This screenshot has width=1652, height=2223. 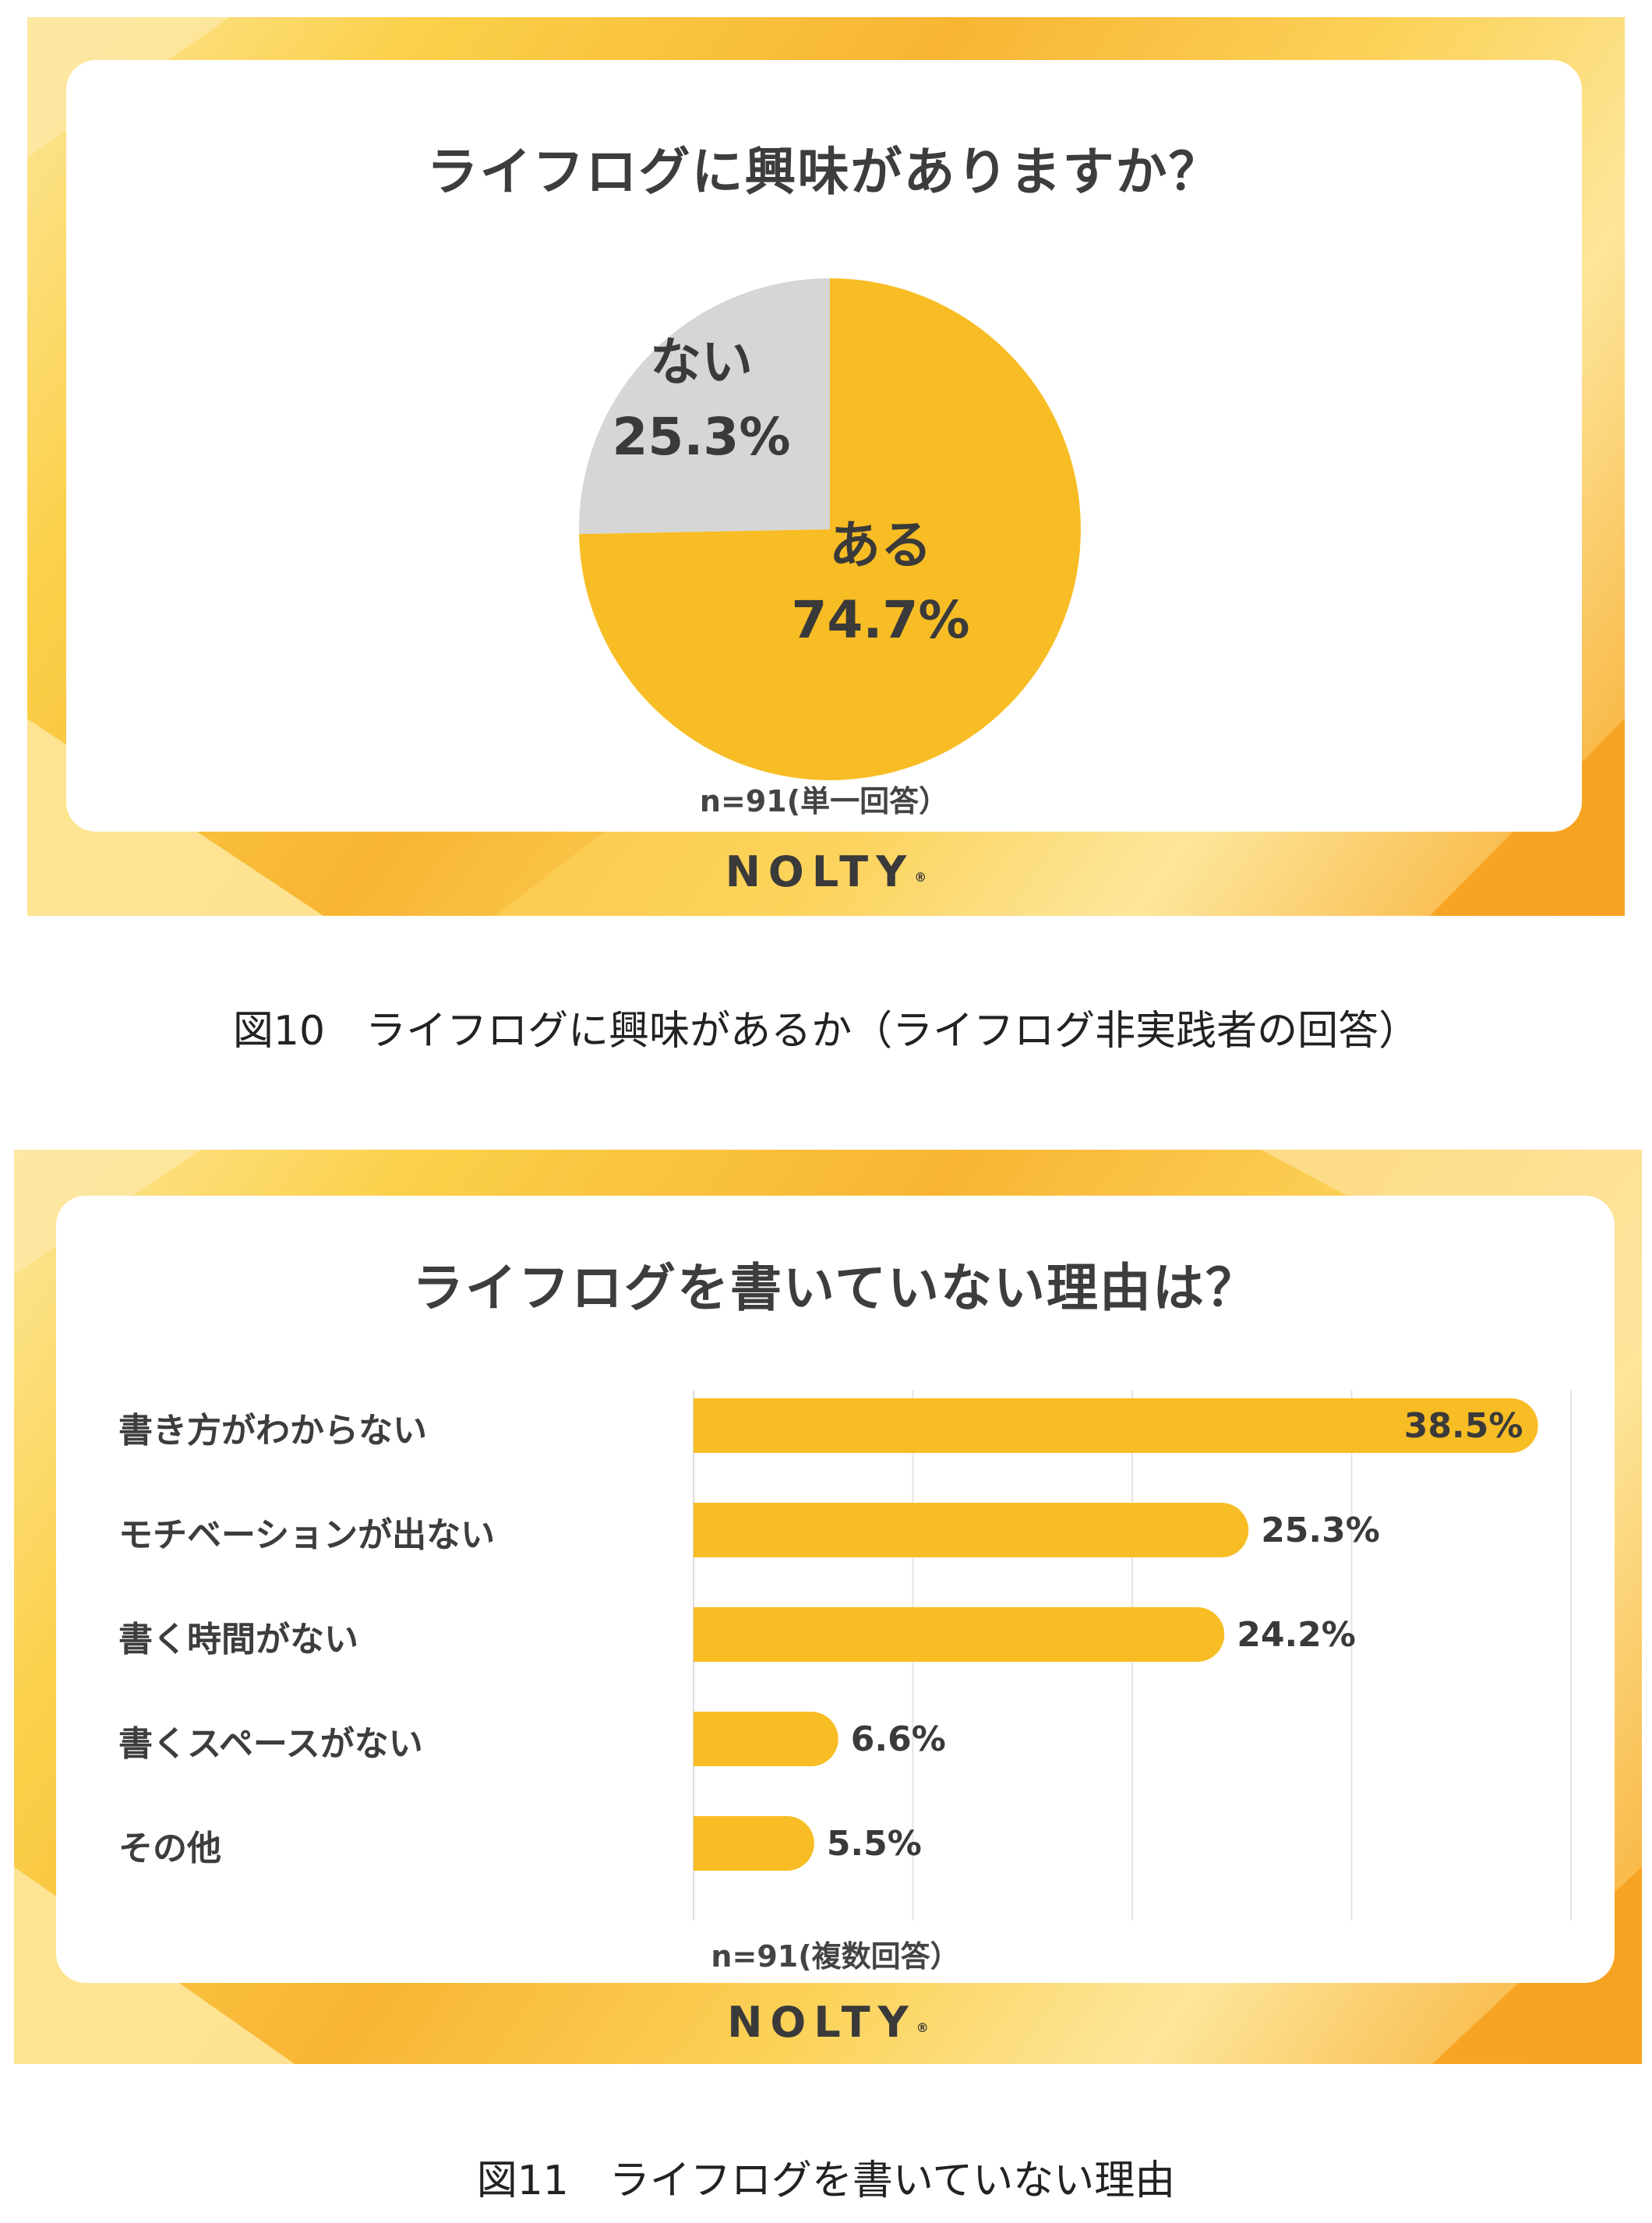 What do you see at coordinates (271, 1744) in the screenshot?
I see `bar-category-label: 書くスペースがない` at bounding box center [271, 1744].